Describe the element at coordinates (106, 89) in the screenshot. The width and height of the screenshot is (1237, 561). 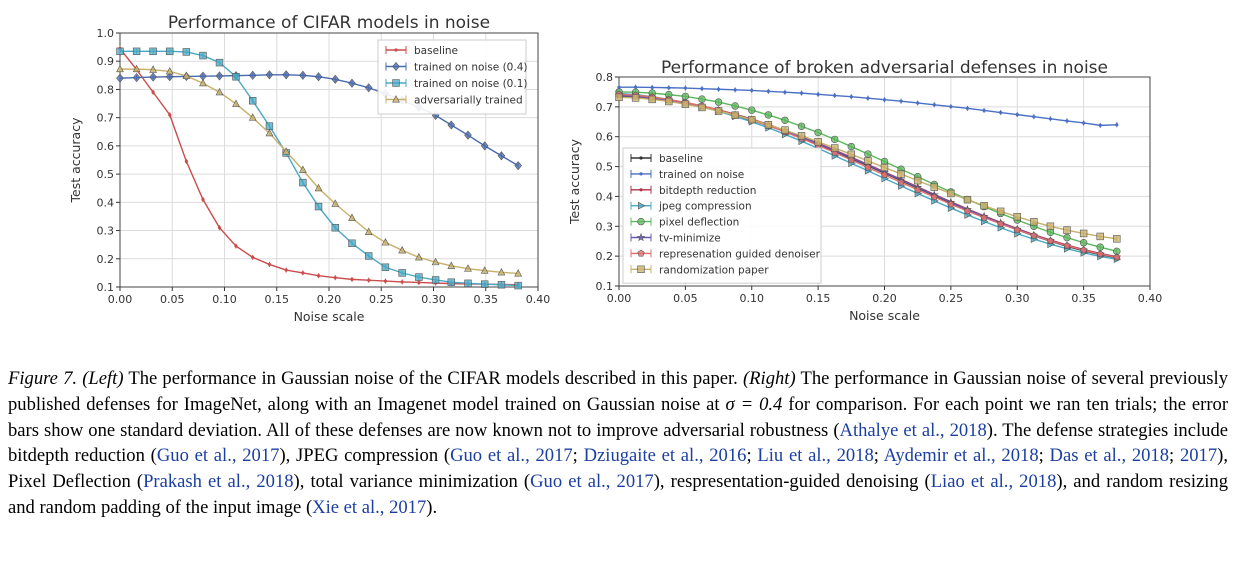
I see `y-tick-label: 0.8` at that location.